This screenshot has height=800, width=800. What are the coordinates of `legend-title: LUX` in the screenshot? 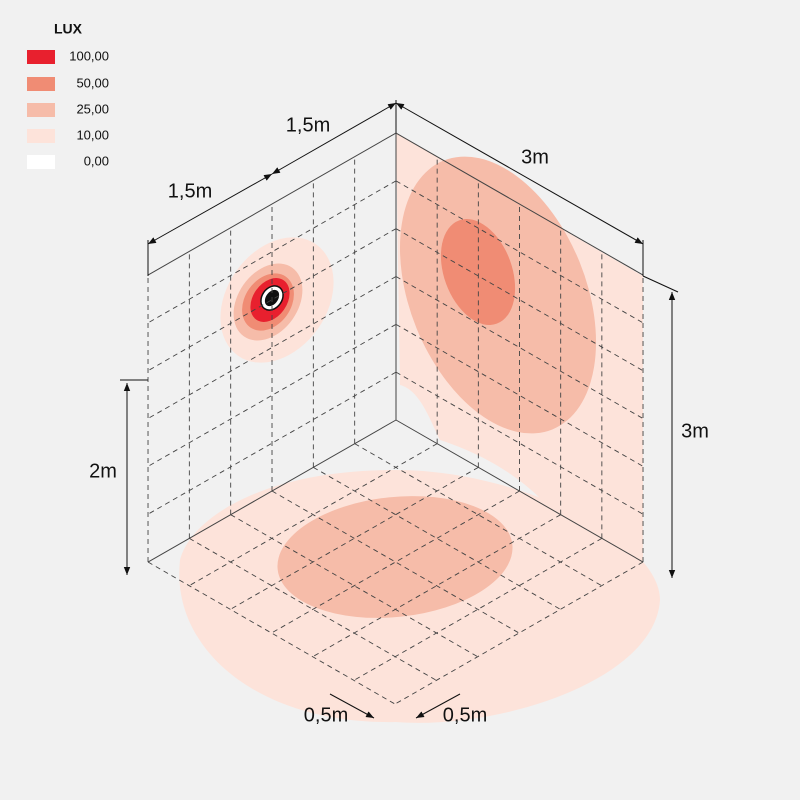 It's located at (68, 29).